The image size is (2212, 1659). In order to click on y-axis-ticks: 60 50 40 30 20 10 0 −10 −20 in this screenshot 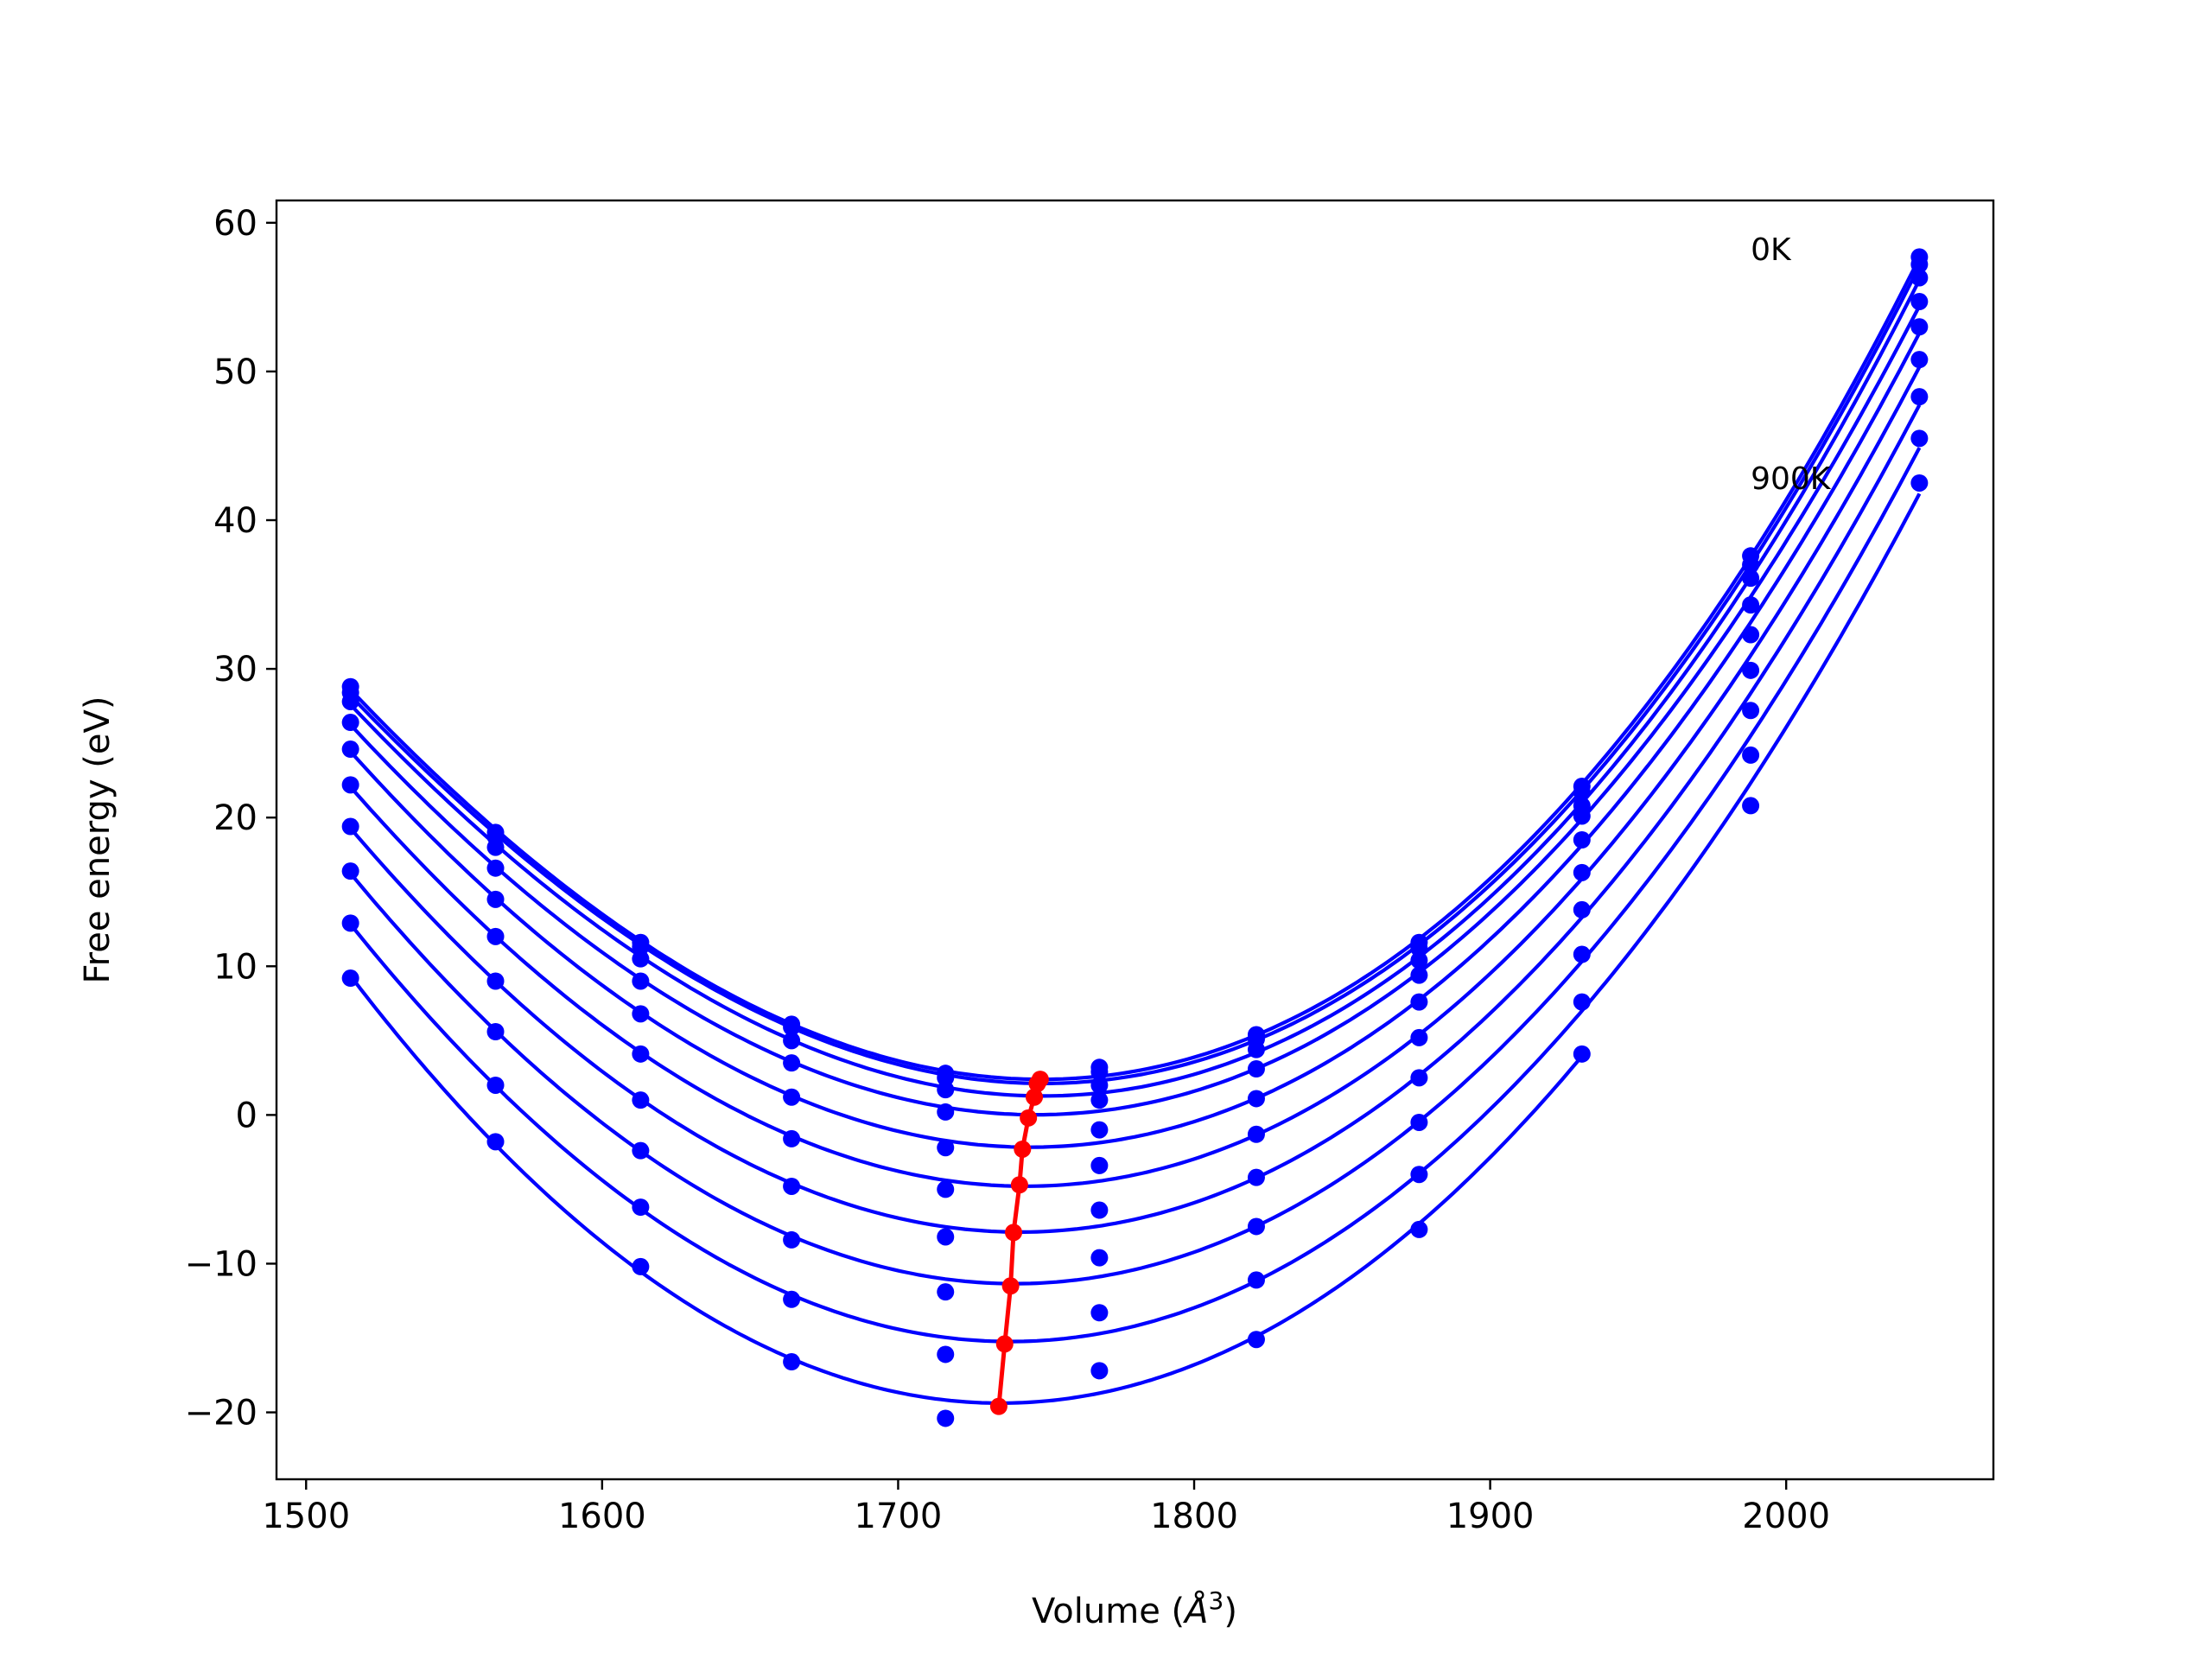, I will do `click(231, 818)`.